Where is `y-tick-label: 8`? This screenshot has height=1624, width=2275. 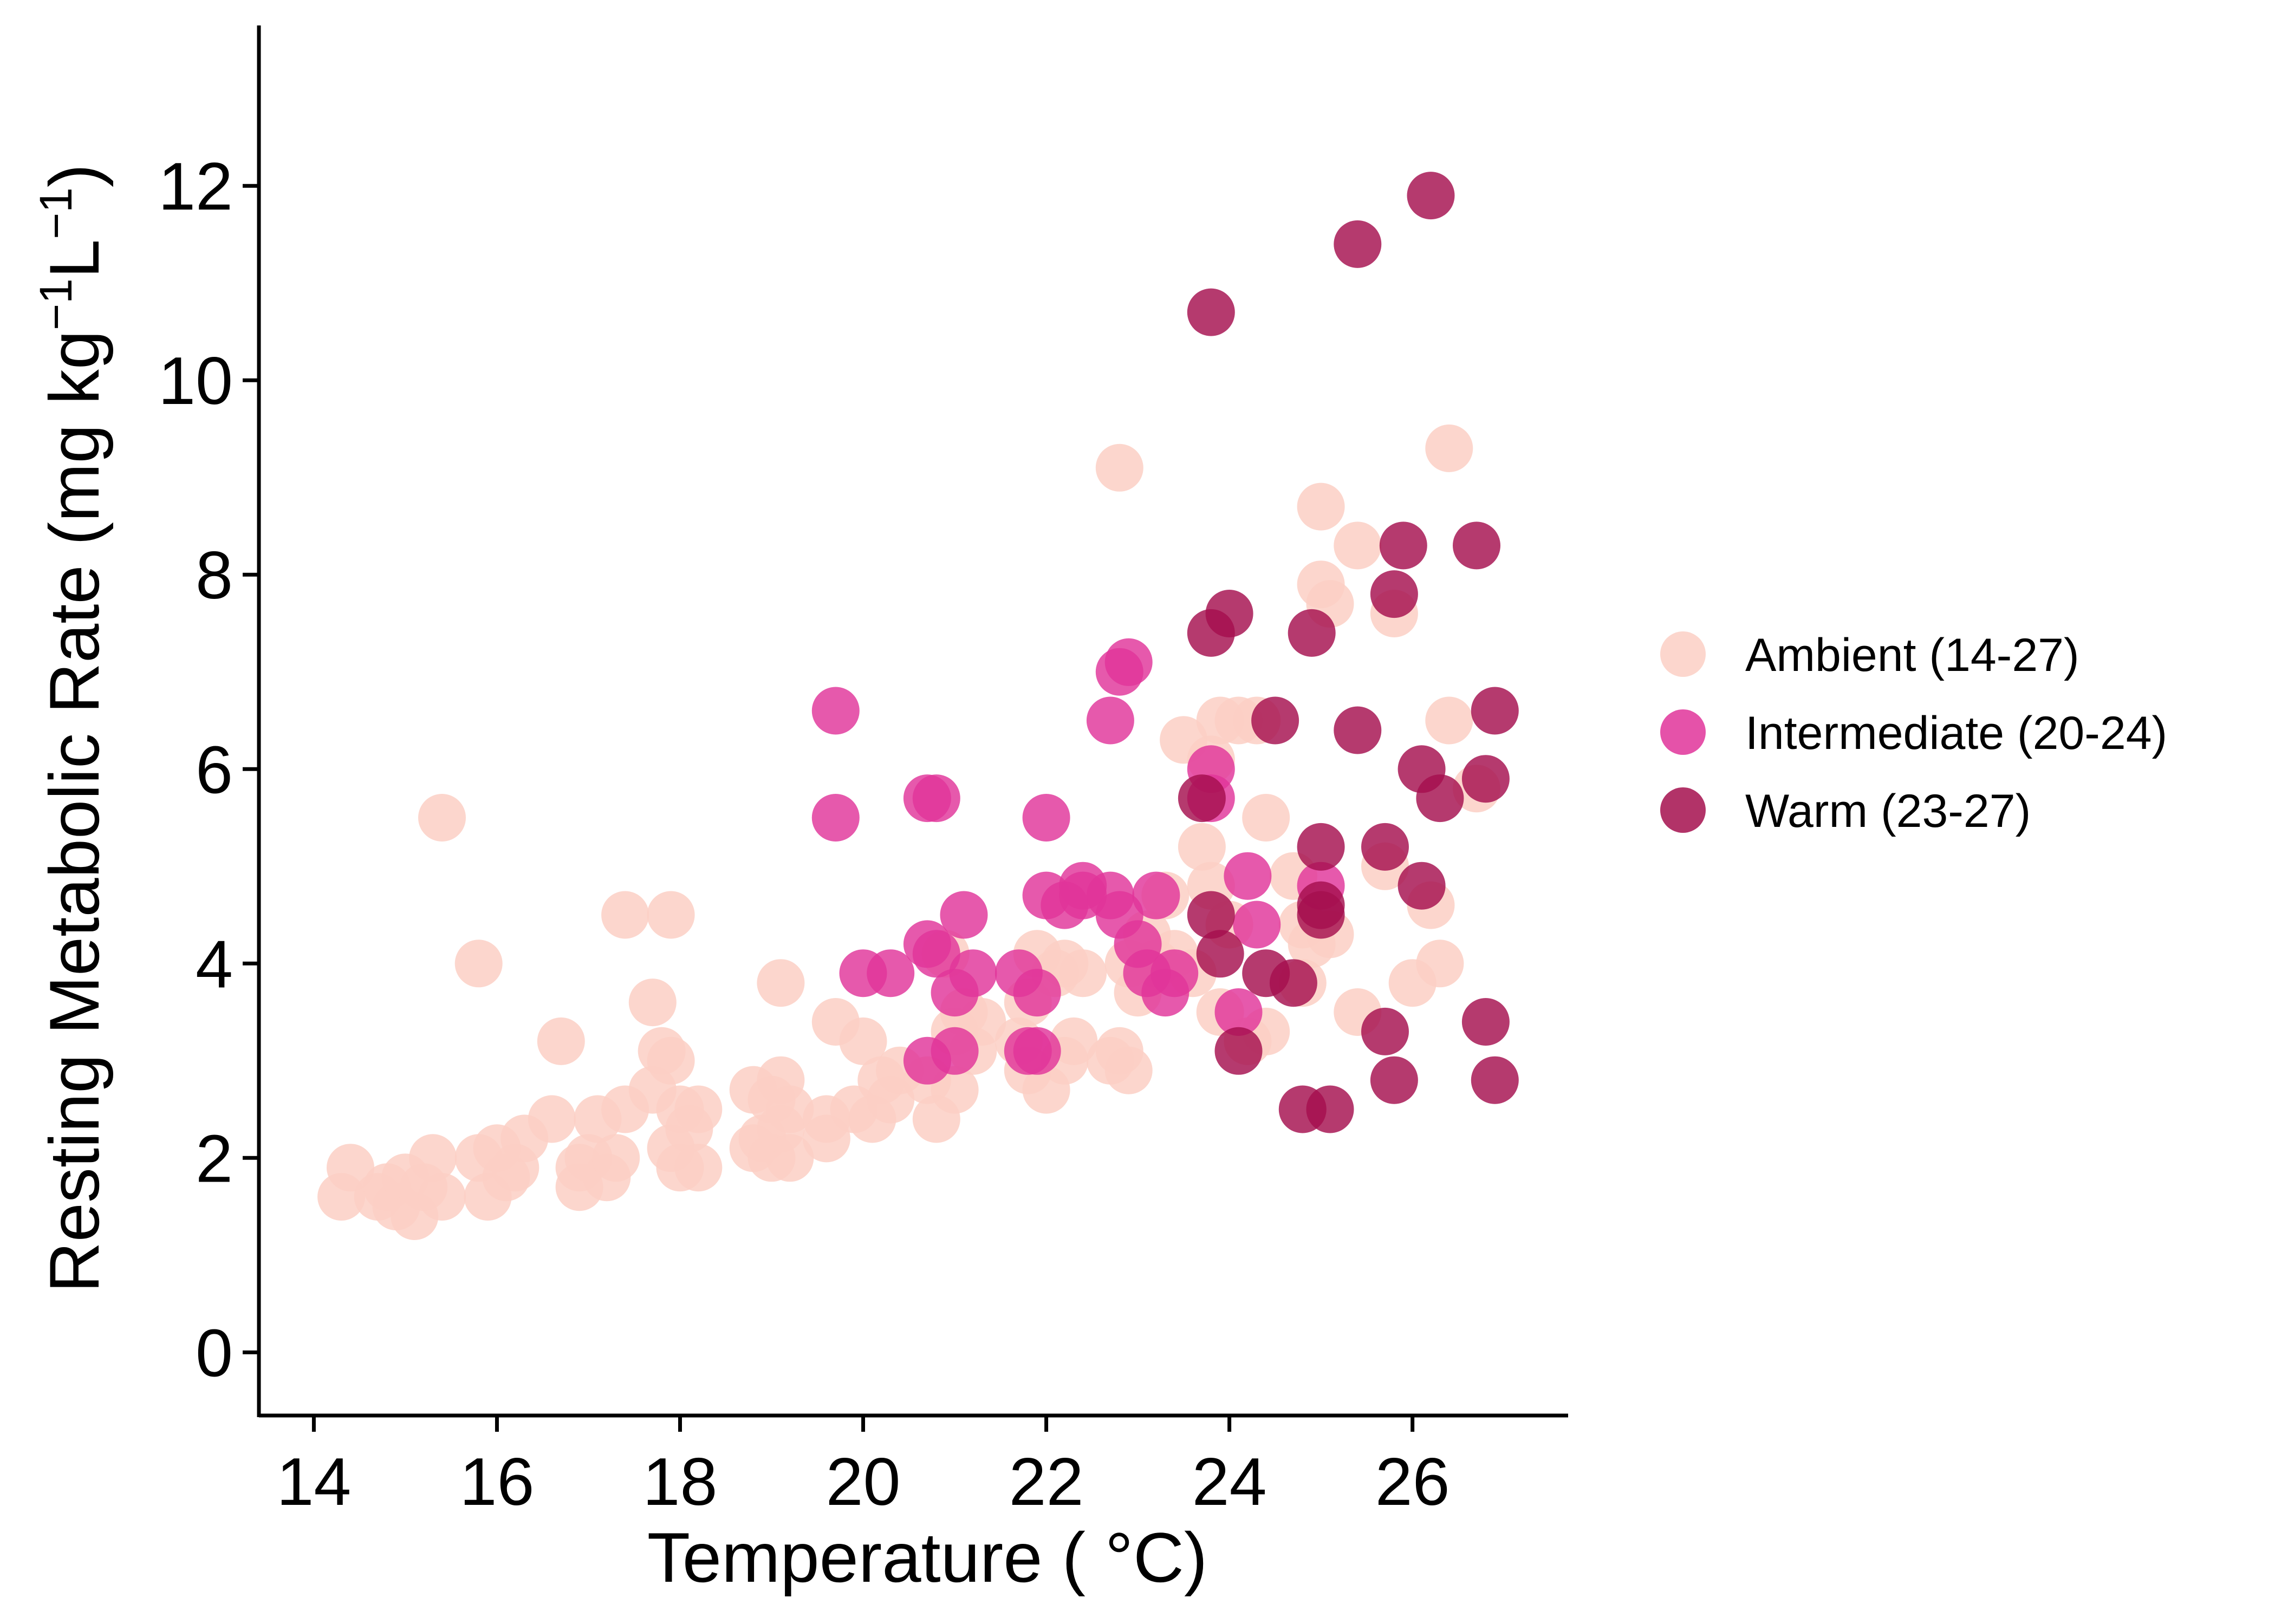 y-tick-label: 8 is located at coordinates (214, 575).